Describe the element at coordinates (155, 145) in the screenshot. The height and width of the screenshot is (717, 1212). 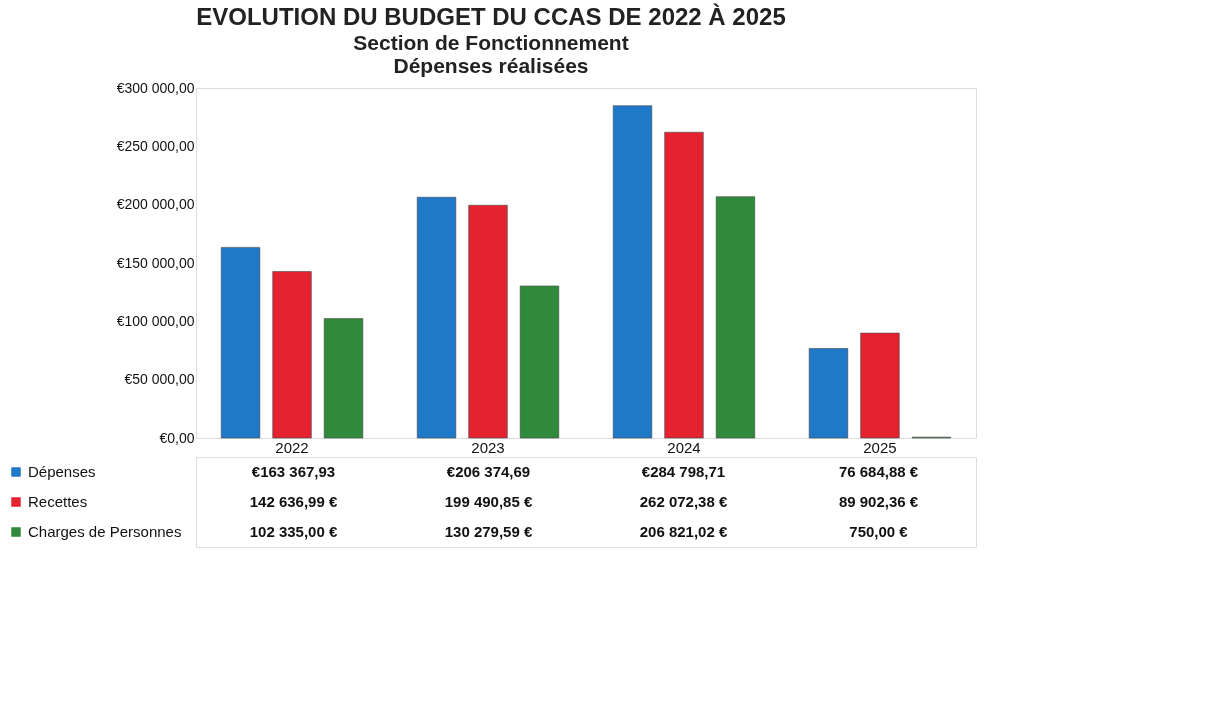
I see `y-tick-label: €250 000,00` at that location.